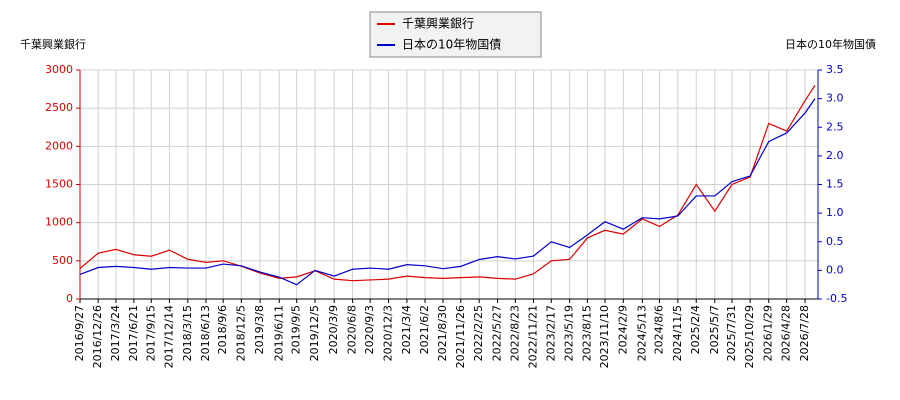  I want to click on x-tick-label: 2017/3/24, so click(115, 333).